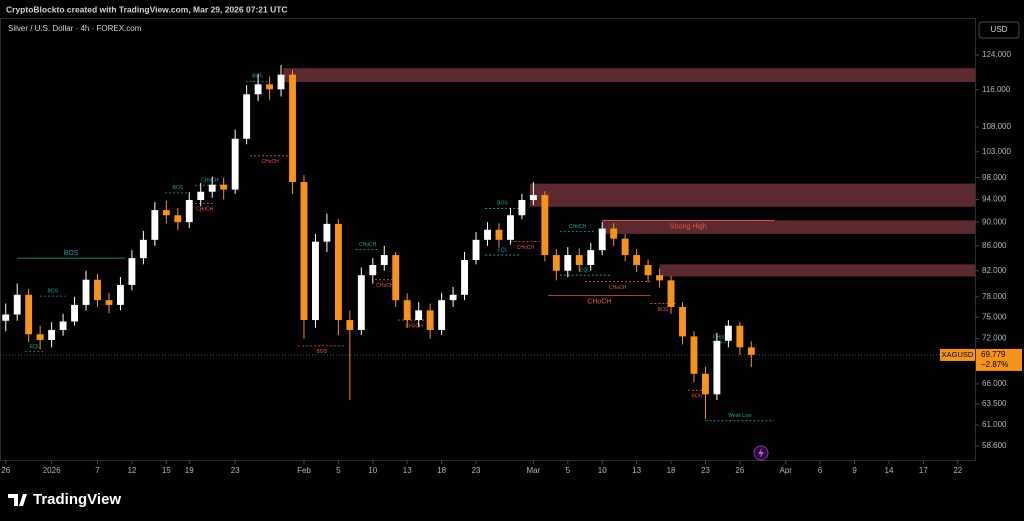  Describe the element at coordinates (889, 470) in the screenshot. I see `x-tick-label: 14` at that location.